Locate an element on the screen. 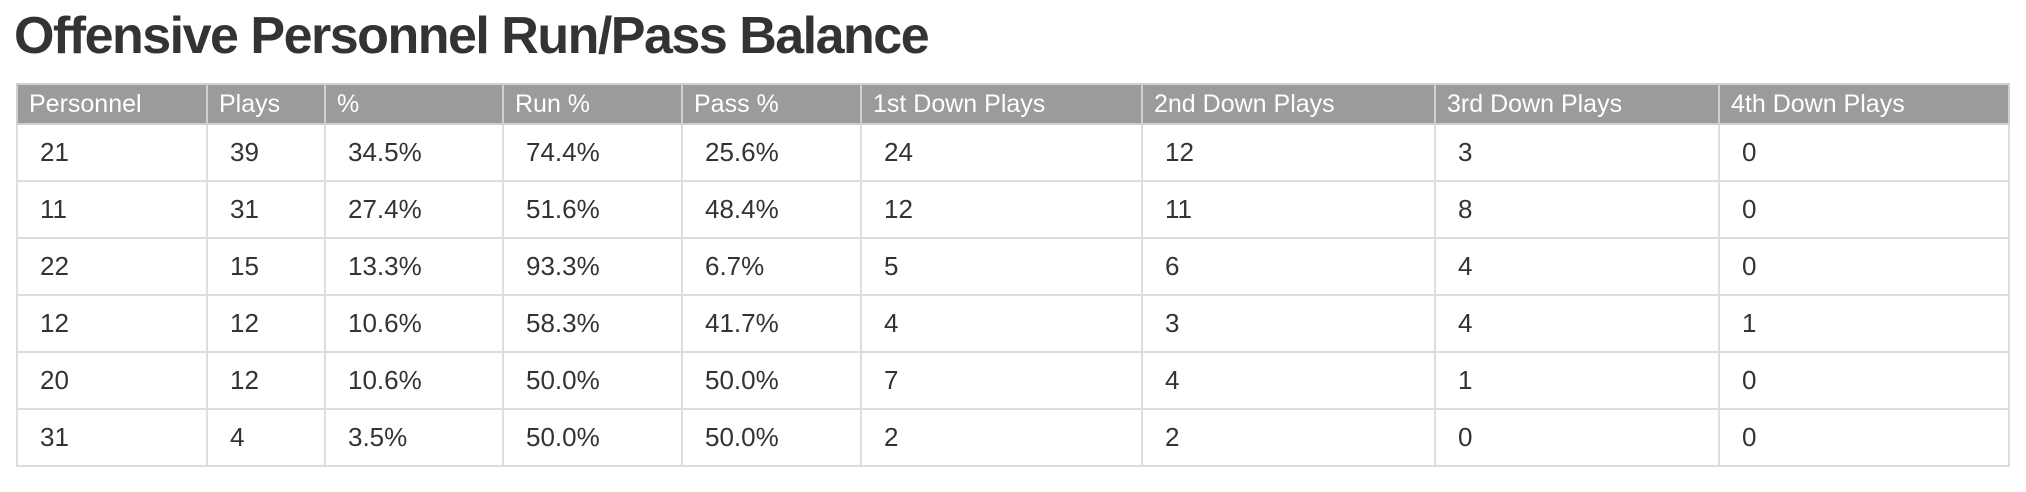 Image resolution: width=2026 pixels, height=492 pixels. table-cell: 21 is located at coordinates (112, 152).